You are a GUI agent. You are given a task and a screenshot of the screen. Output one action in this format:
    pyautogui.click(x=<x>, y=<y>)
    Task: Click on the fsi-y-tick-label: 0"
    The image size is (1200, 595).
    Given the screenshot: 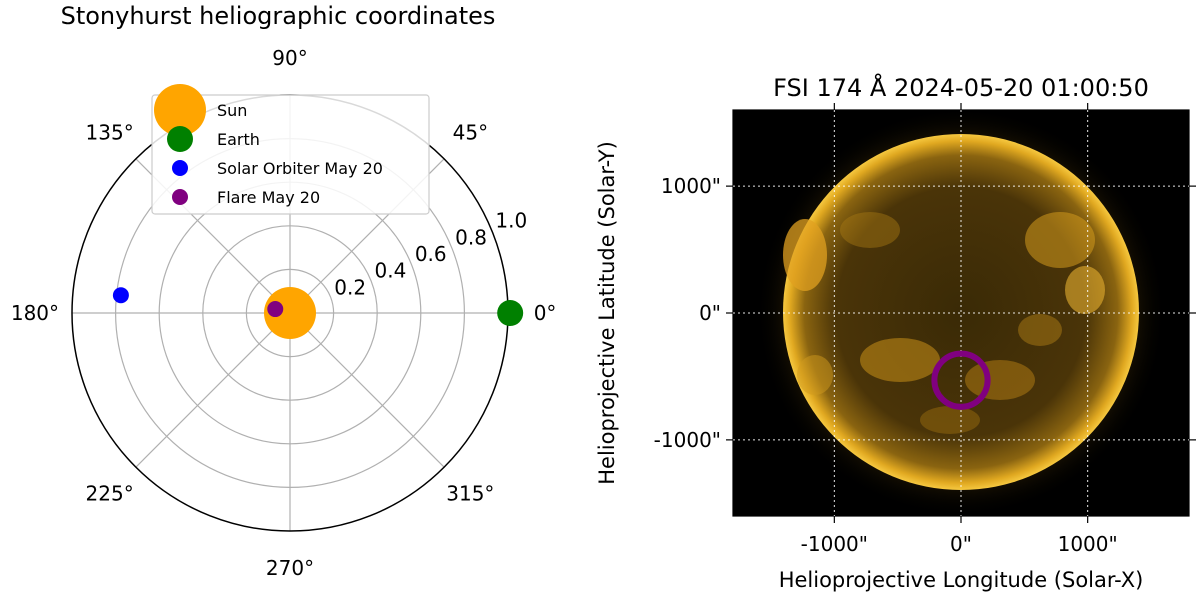 What is the action you would take?
    pyautogui.click(x=710, y=313)
    